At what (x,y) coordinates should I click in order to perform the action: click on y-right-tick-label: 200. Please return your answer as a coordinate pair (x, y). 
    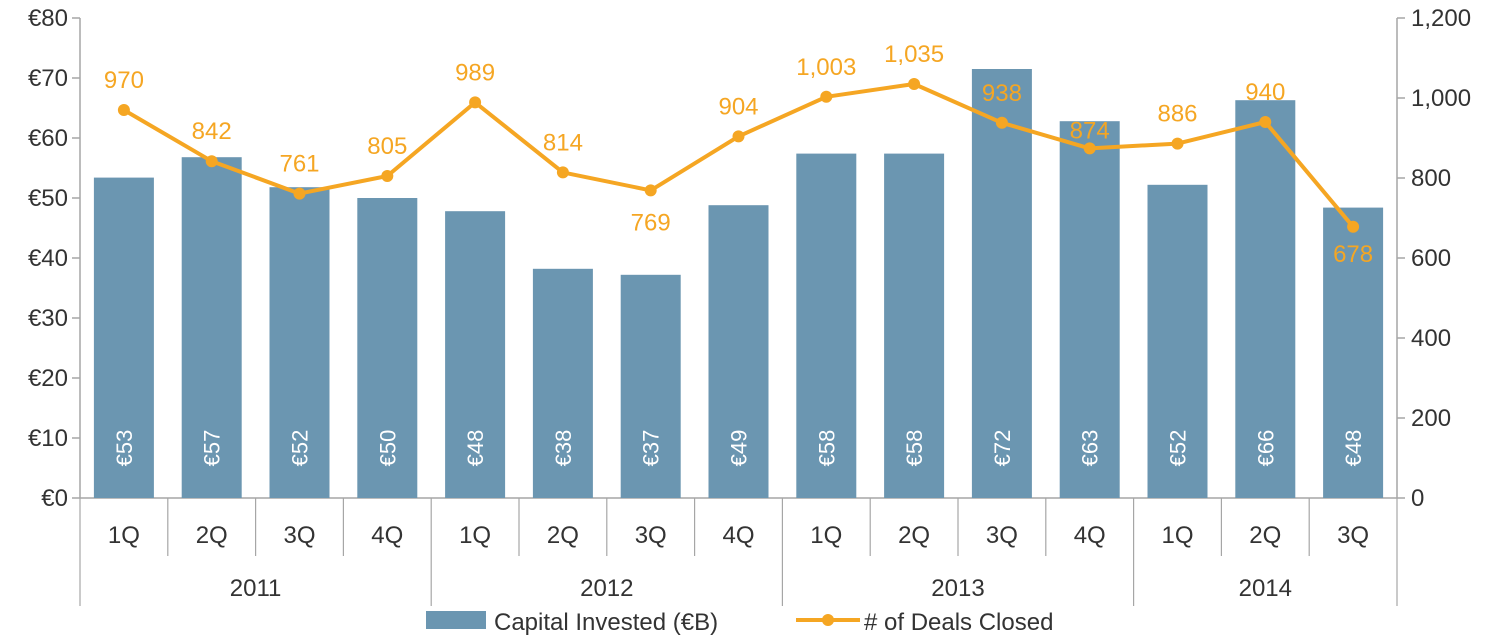
    Looking at the image, I should click on (1431, 418).